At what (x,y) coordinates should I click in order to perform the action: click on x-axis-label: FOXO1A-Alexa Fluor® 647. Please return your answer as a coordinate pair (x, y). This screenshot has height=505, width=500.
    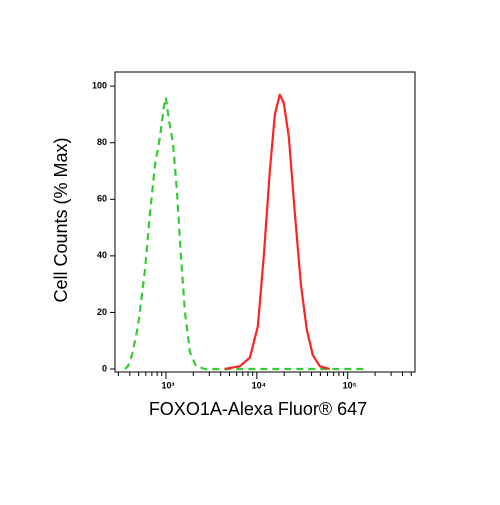
    Looking at the image, I should click on (258, 409).